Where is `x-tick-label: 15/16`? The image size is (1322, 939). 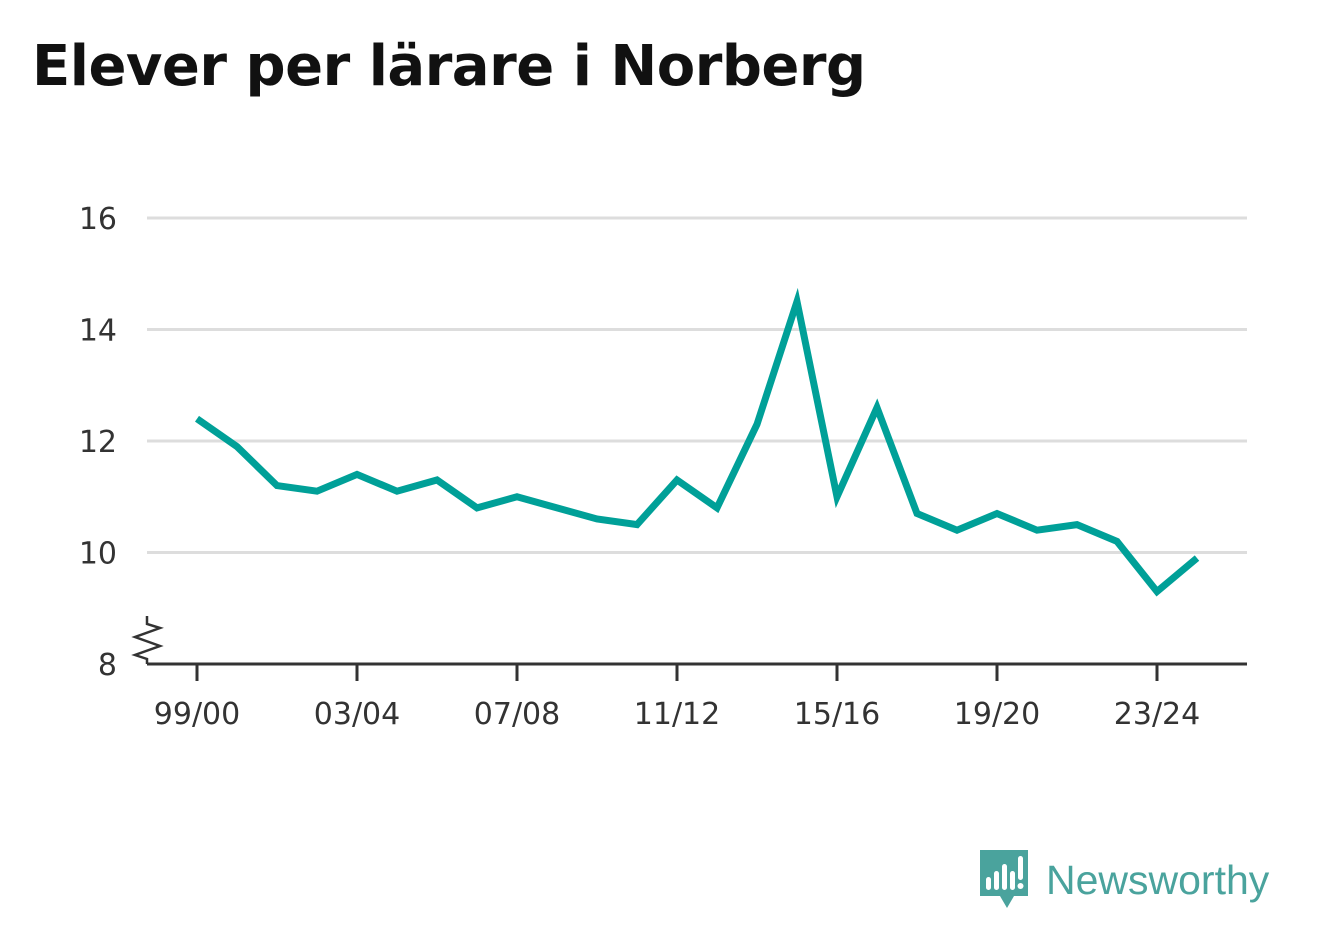 x-tick-label: 15/16 is located at coordinates (837, 714).